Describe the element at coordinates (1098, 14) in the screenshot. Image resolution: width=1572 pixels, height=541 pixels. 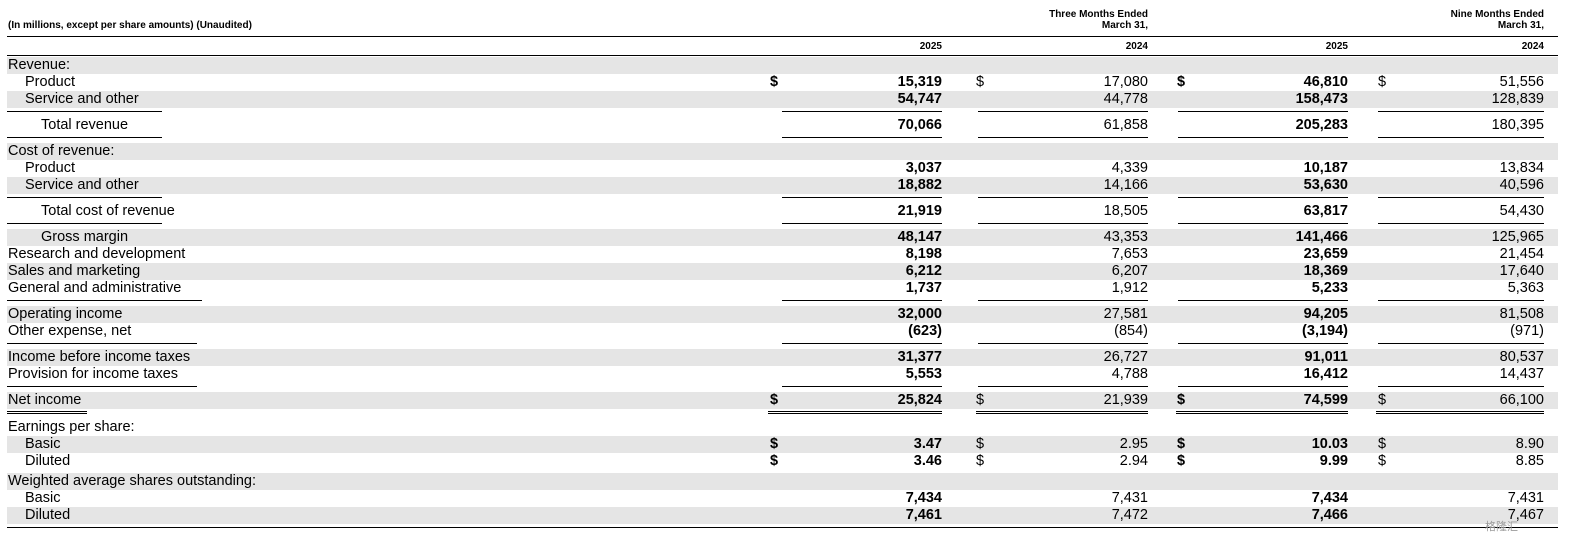
I see `three-months-heading-line1: Three Months Ended` at that location.